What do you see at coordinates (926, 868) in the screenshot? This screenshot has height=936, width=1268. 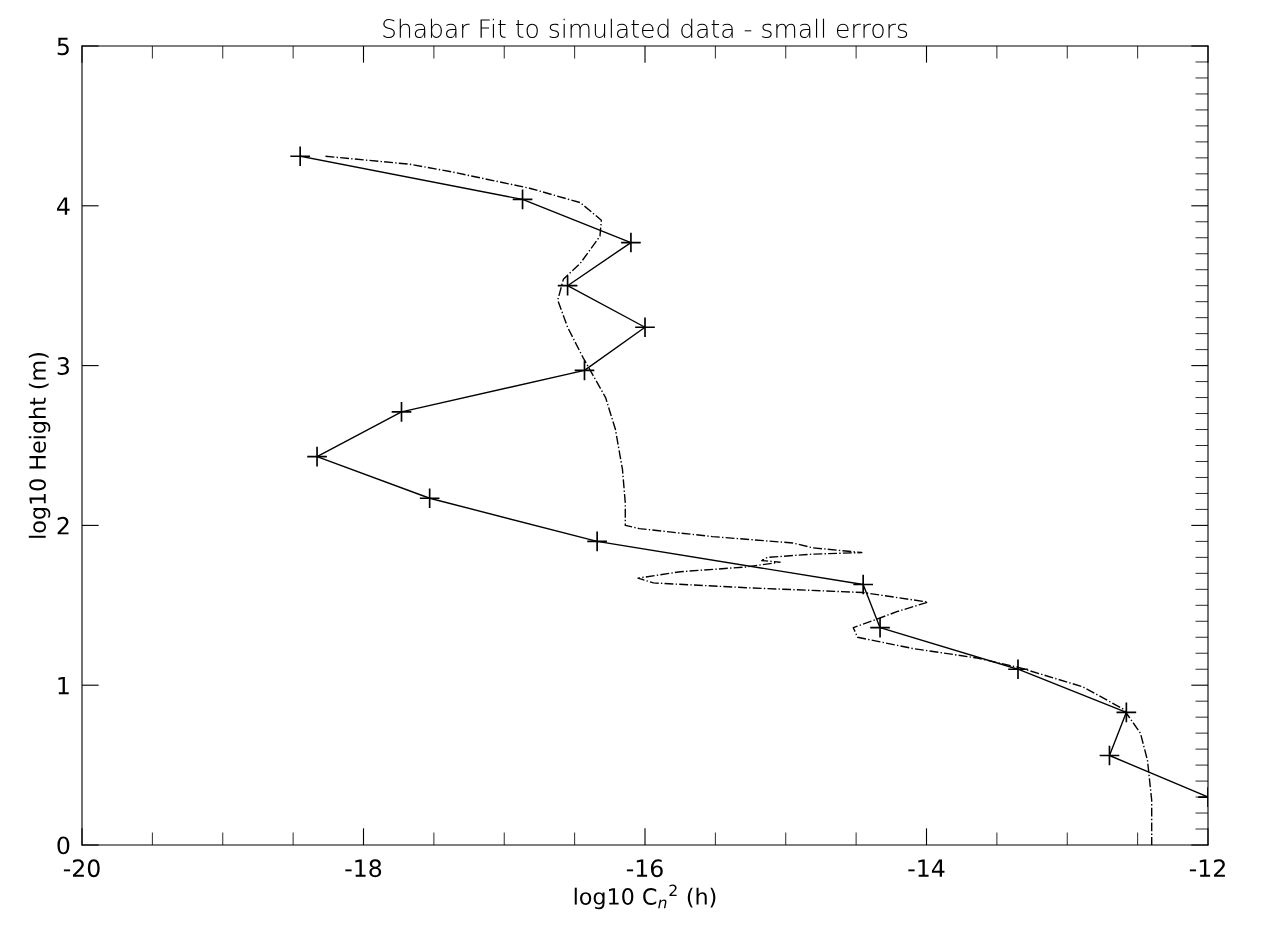 I see `x-tick-label: -14` at bounding box center [926, 868].